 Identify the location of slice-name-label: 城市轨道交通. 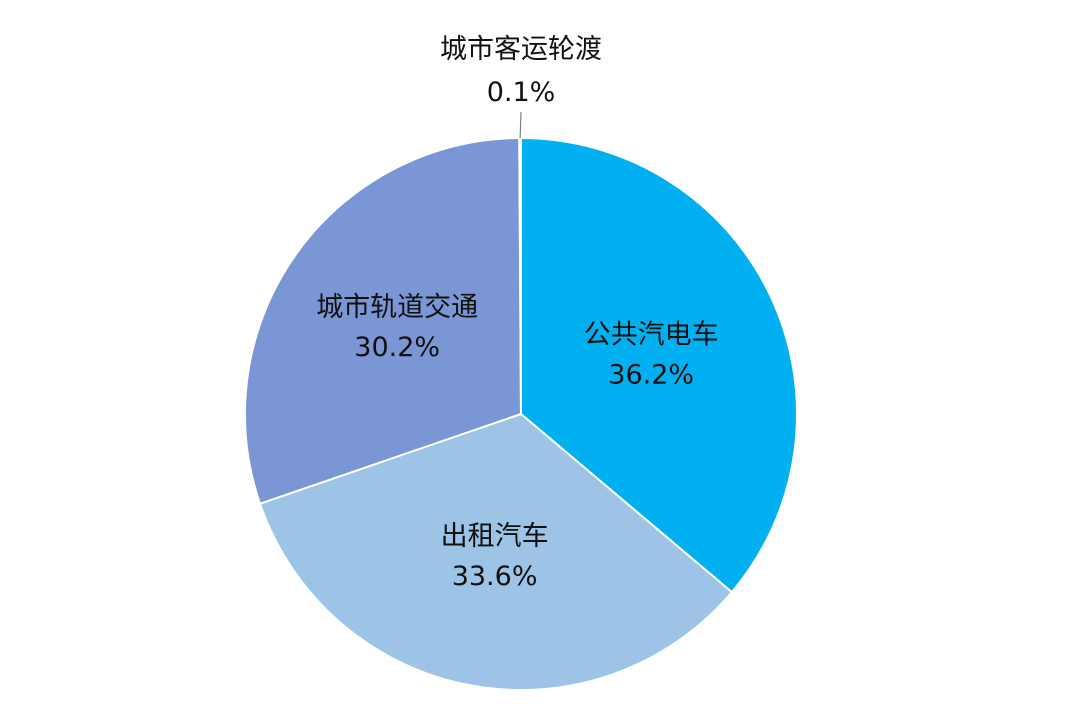
(397, 307).